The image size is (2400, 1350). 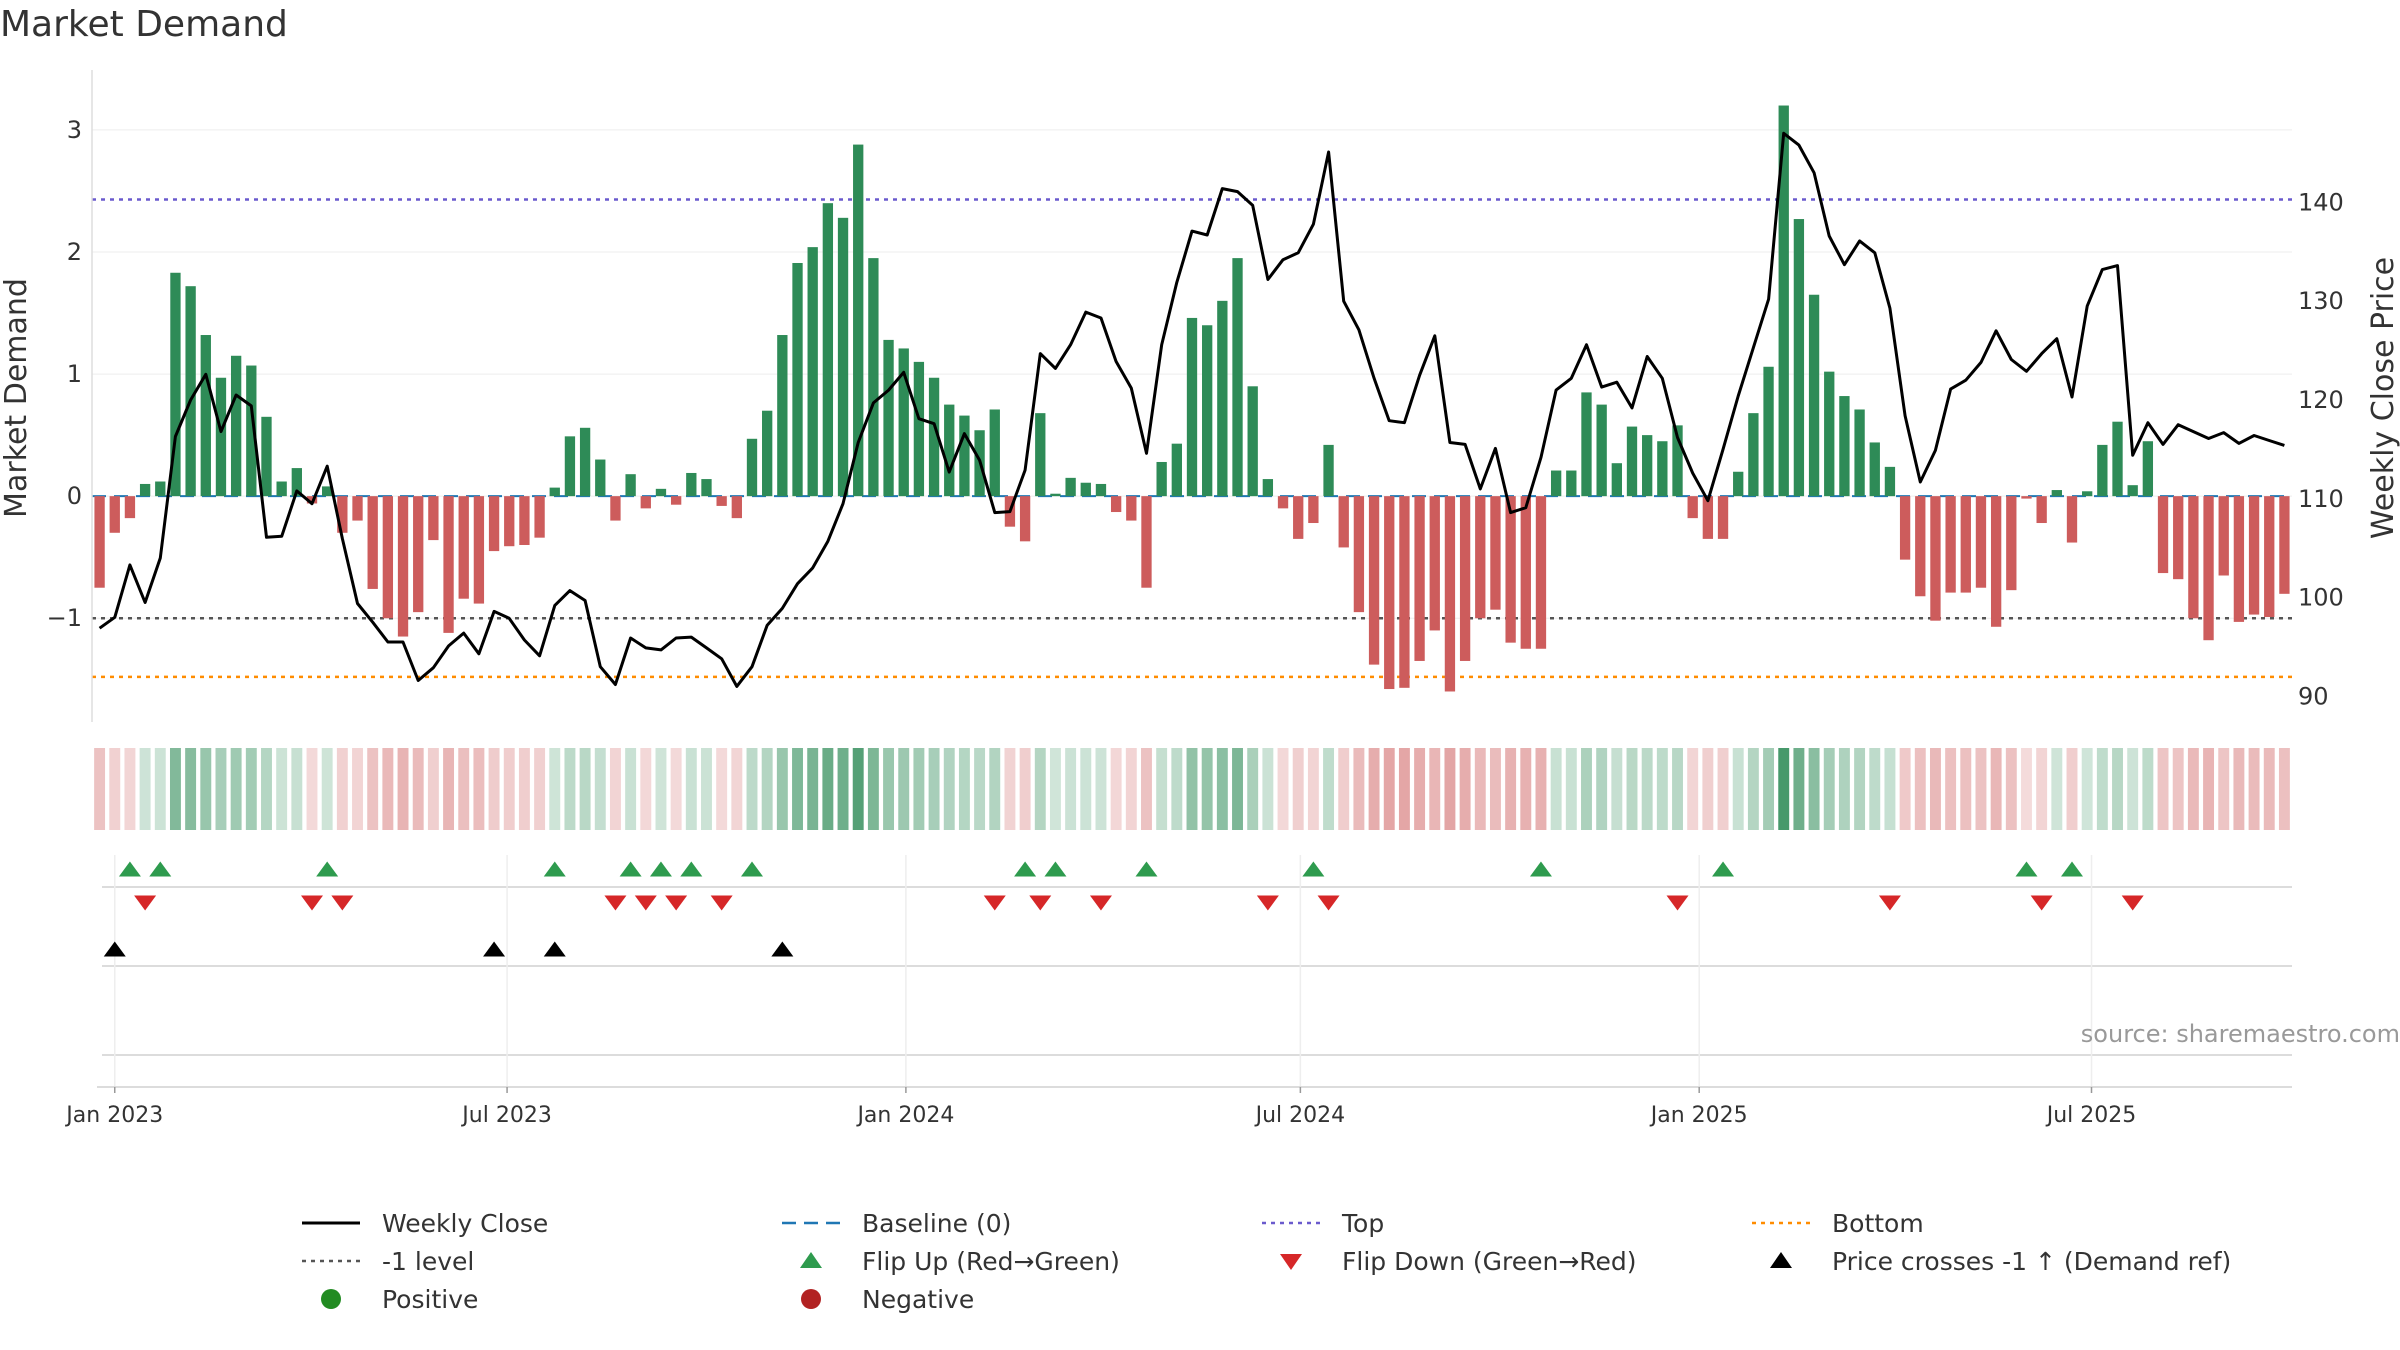 What do you see at coordinates (430, 1299) in the screenshot?
I see `legend-label: Positive` at bounding box center [430, 1299].